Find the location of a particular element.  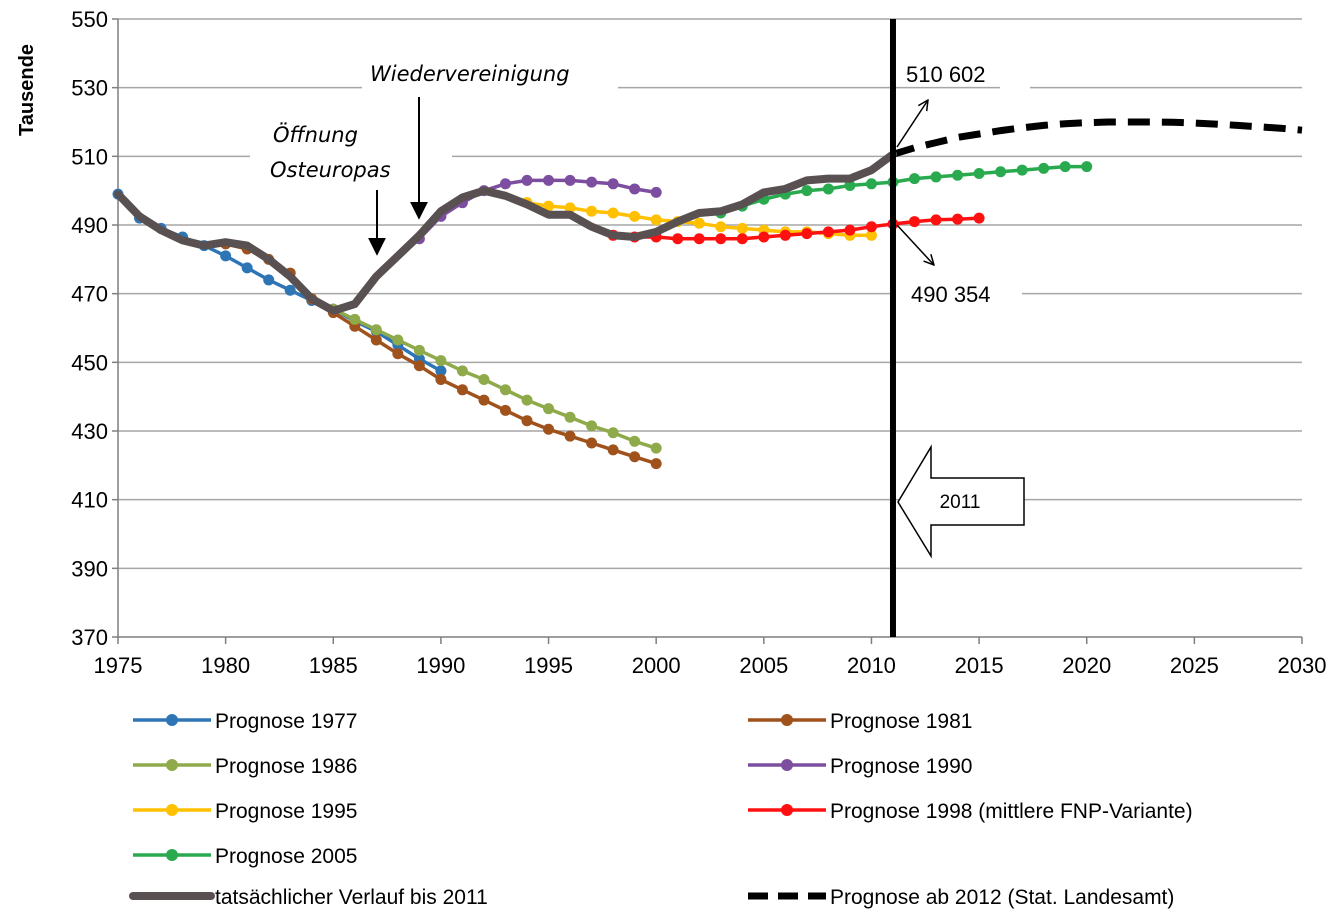

annotation-value-bottom: 490 354 is located at coordinates (951, 294).